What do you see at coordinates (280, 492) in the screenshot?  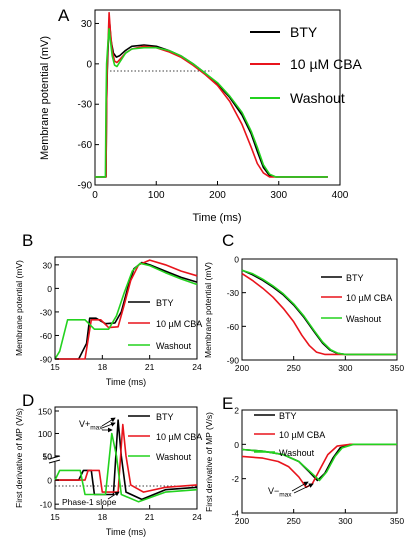 I see `vminus-label: V−max` at bounding box center [280, 492].